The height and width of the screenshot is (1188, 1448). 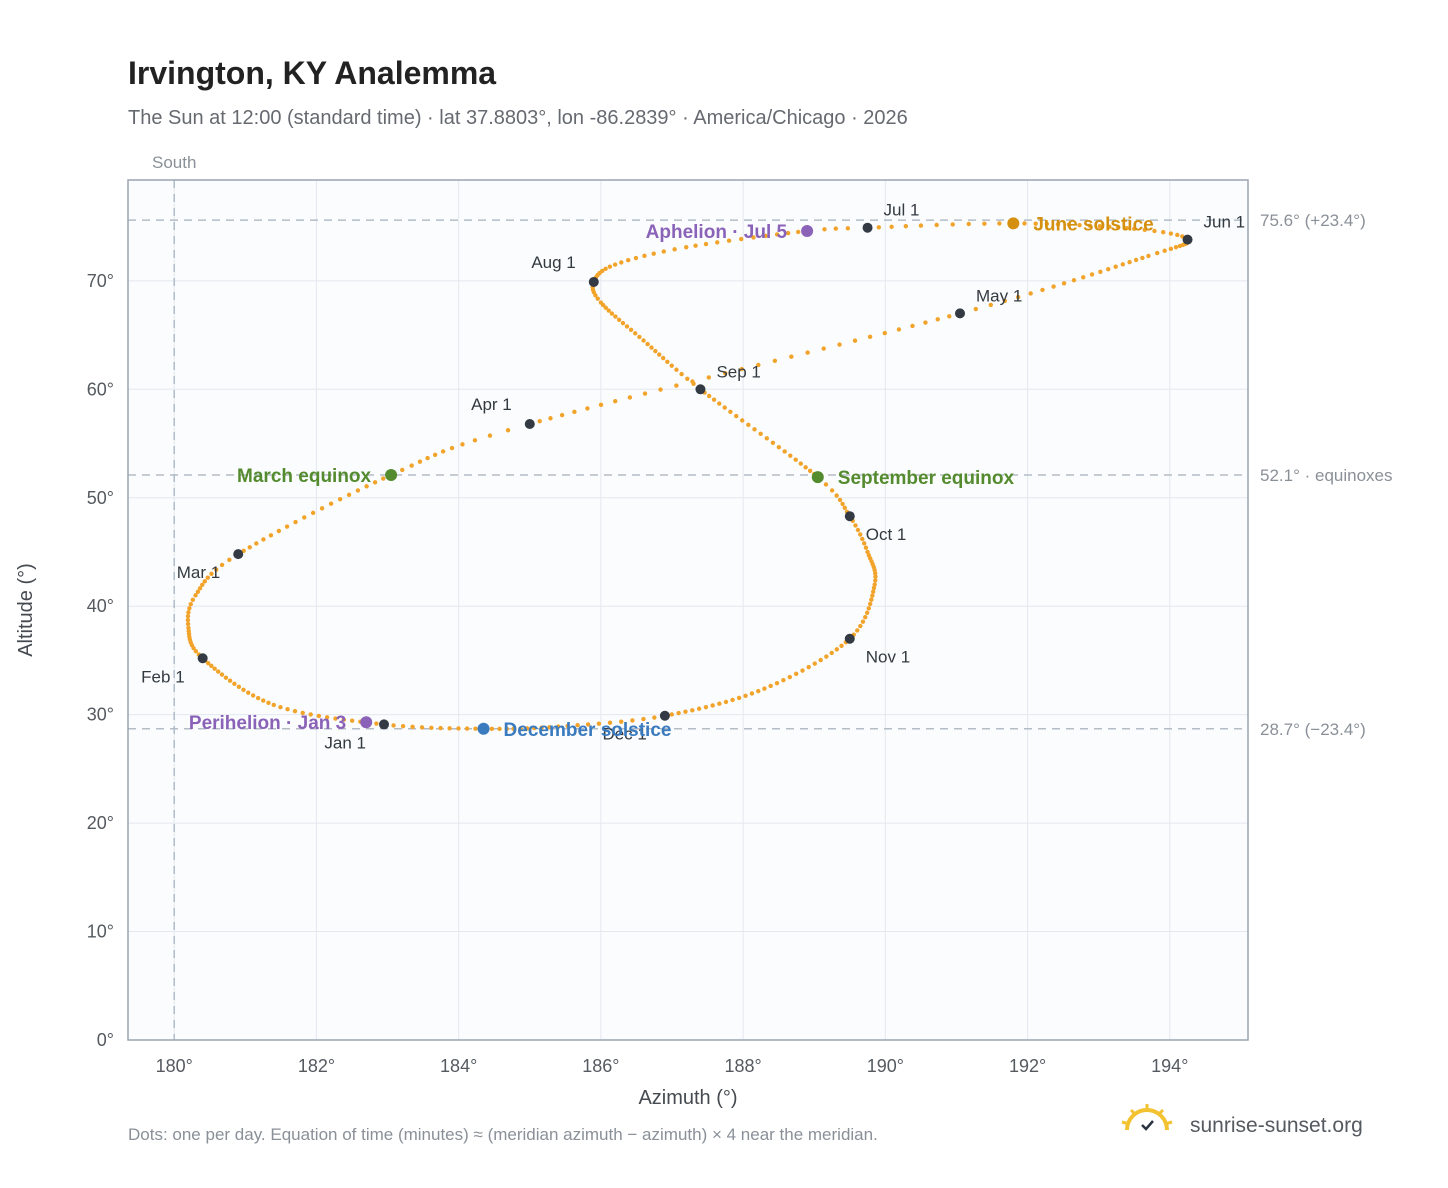 I want to click on brand-name: sunrise-sunset.org, so click(x=1276, y=1125).